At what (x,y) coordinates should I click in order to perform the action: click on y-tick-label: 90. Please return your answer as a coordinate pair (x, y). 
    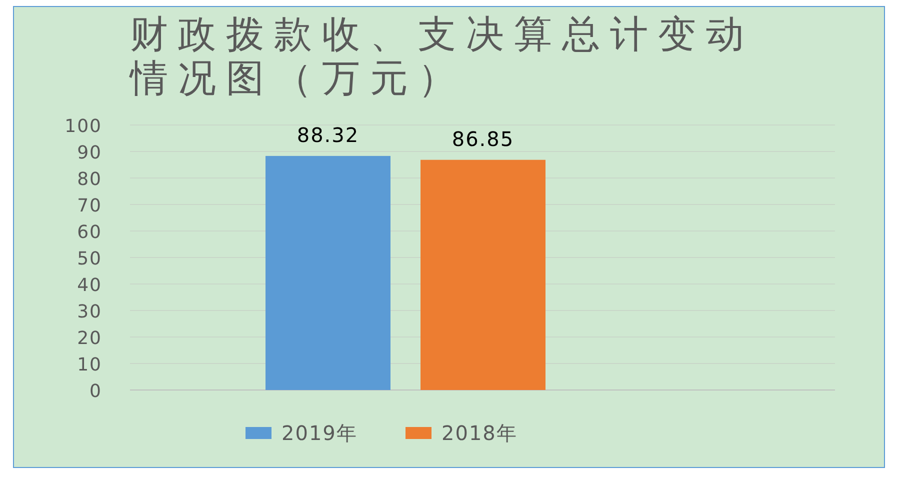
    Looking at the image, I should click on (89, 153).